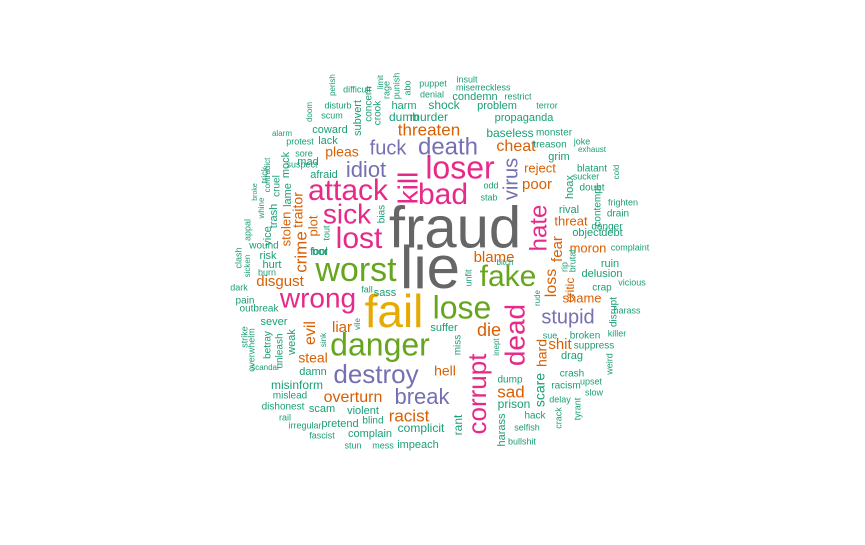 This screenshot has height=545, width=865. I want to click on word-sucker: sucker, so click(586, 176).